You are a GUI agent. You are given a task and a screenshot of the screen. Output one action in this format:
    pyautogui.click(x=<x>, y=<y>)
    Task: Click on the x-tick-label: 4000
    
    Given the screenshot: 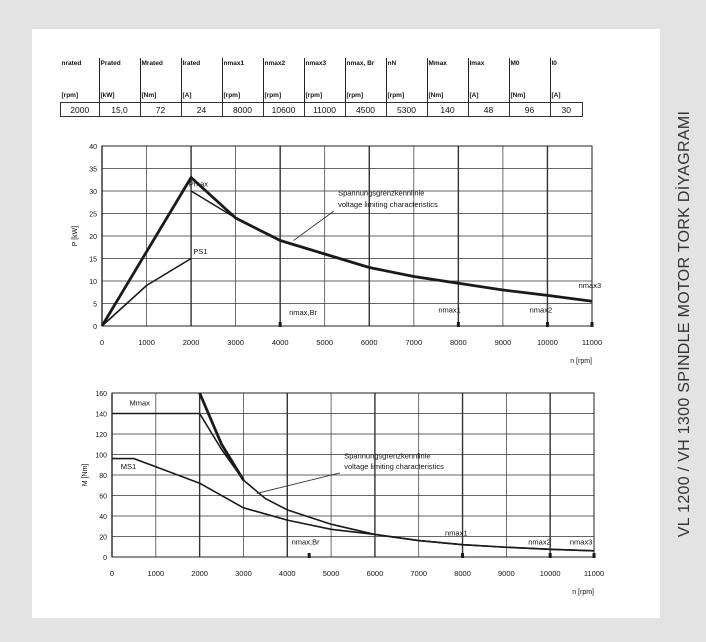 What is the action you would take?
    pyautogui.click(x=287, y=573)
    